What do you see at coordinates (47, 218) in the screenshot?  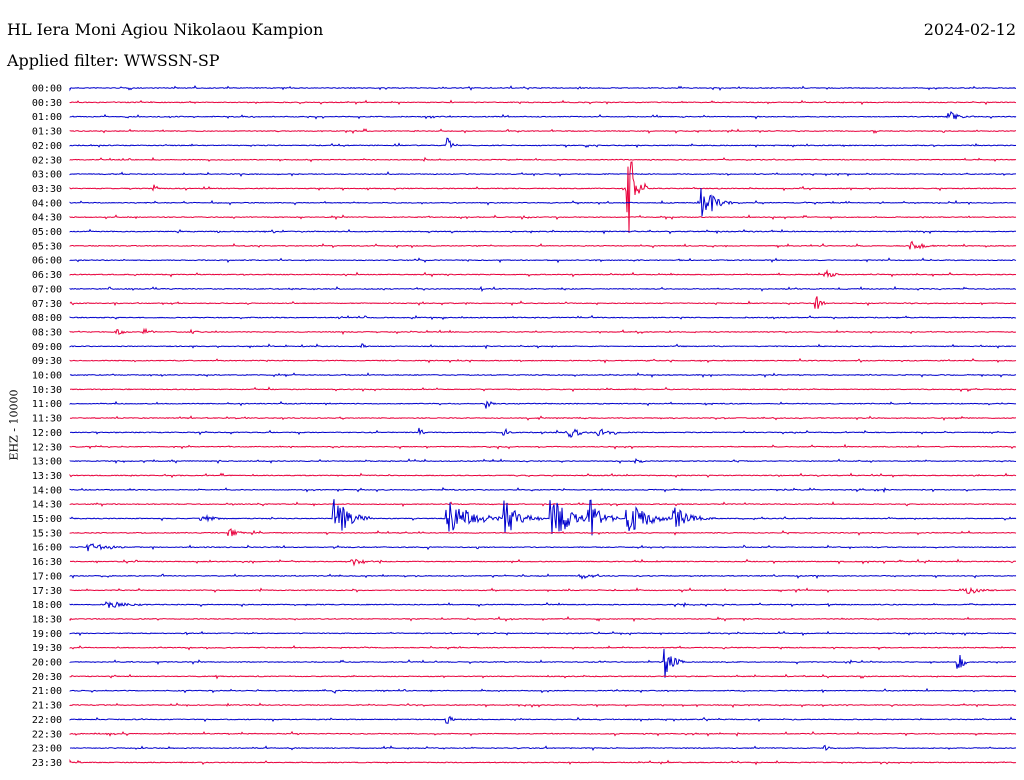 I see `row-time-label: 04:30` at bounding box center [47, 218].